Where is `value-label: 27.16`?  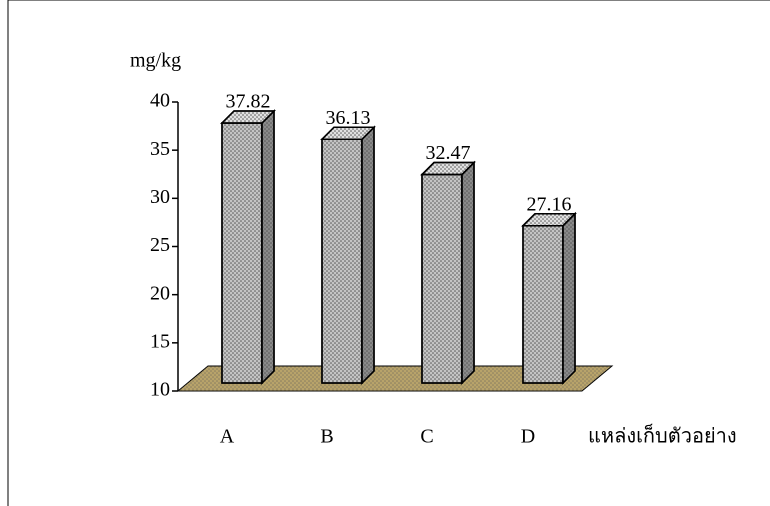 value-label: 27.16 is located at coordinates (549, 204).